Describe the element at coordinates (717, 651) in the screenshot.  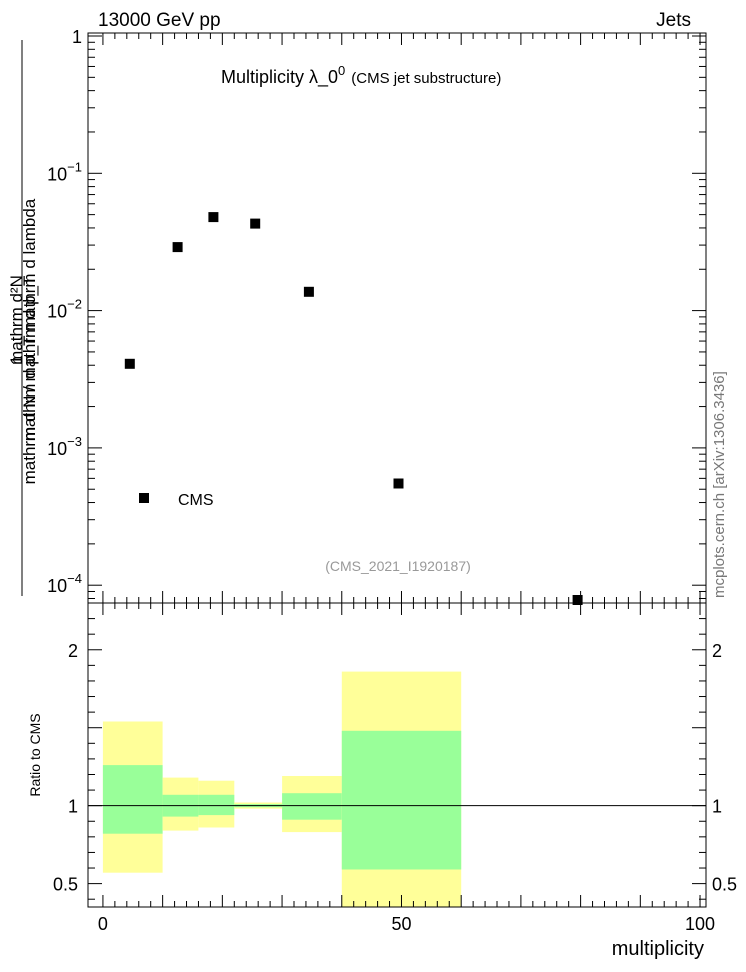
I see `ratio-y-tick-label-right: 2` at that location.